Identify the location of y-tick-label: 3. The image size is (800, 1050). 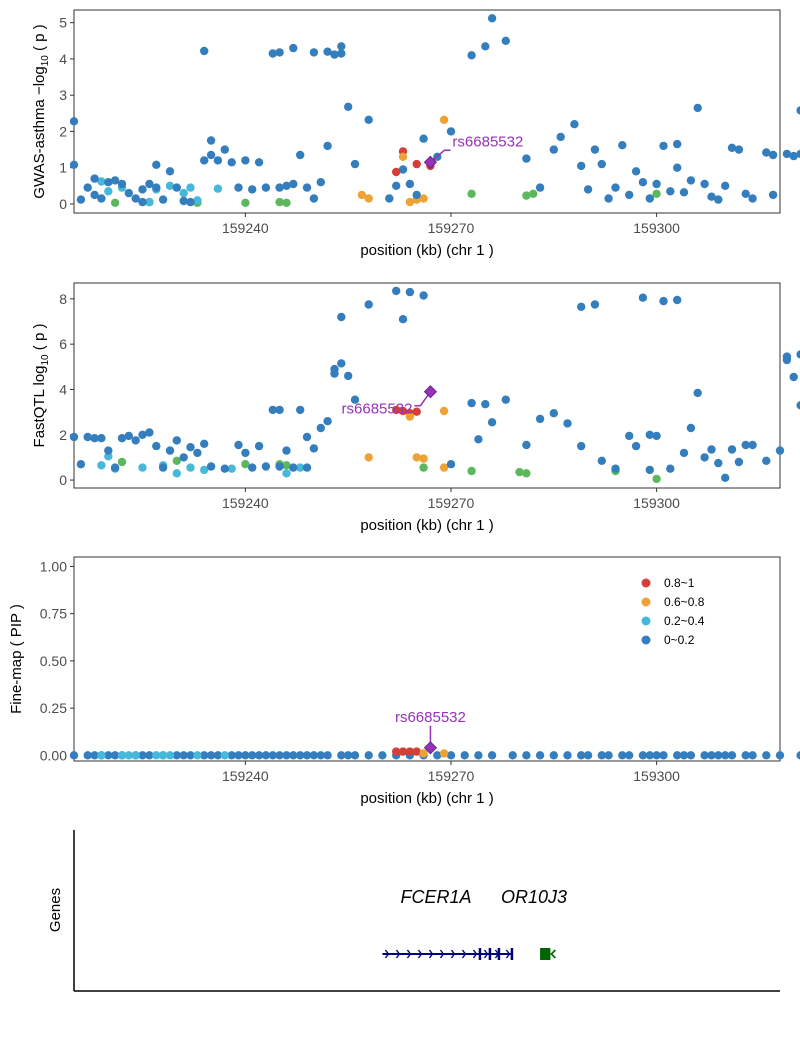
(63, 95).